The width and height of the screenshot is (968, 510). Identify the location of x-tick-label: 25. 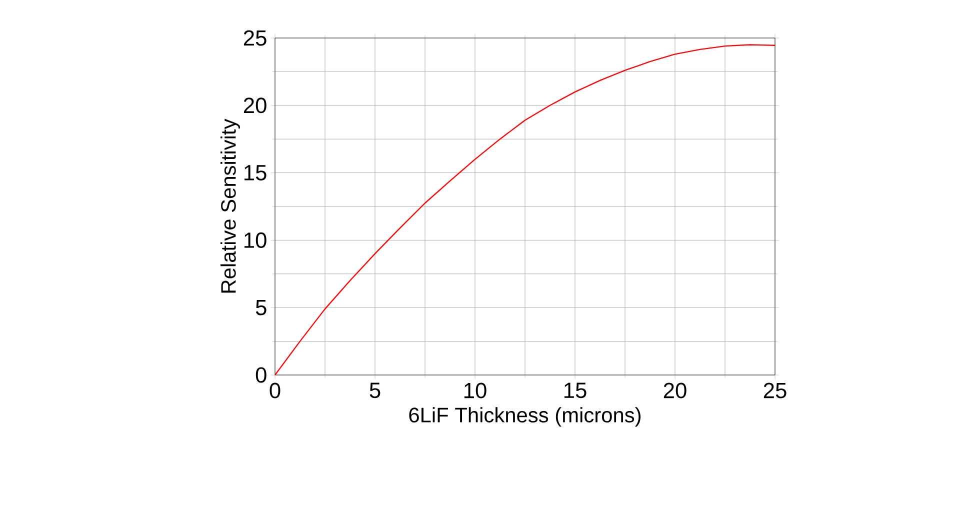
(775, 390).